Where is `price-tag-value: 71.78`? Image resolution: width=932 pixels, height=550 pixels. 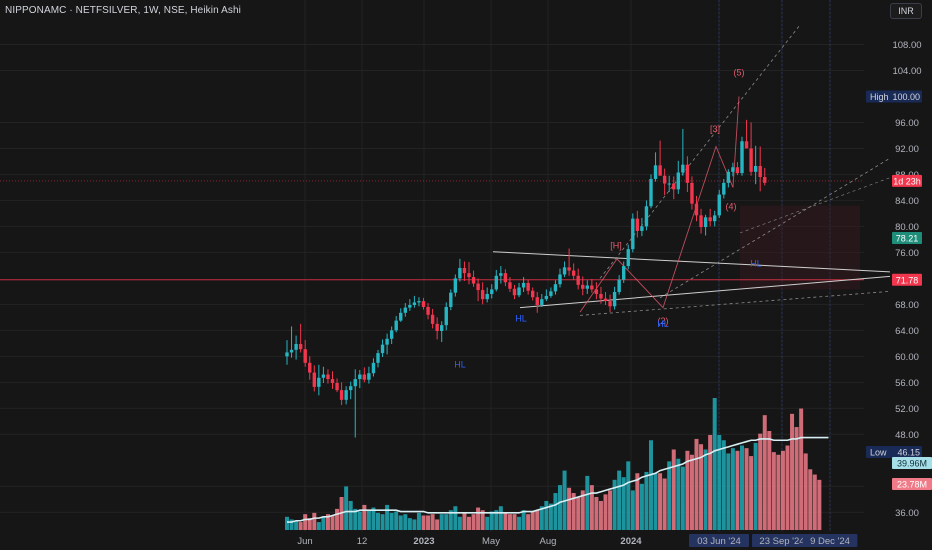
price-tag-value: 71.78 is located at coordinates (907, 280).